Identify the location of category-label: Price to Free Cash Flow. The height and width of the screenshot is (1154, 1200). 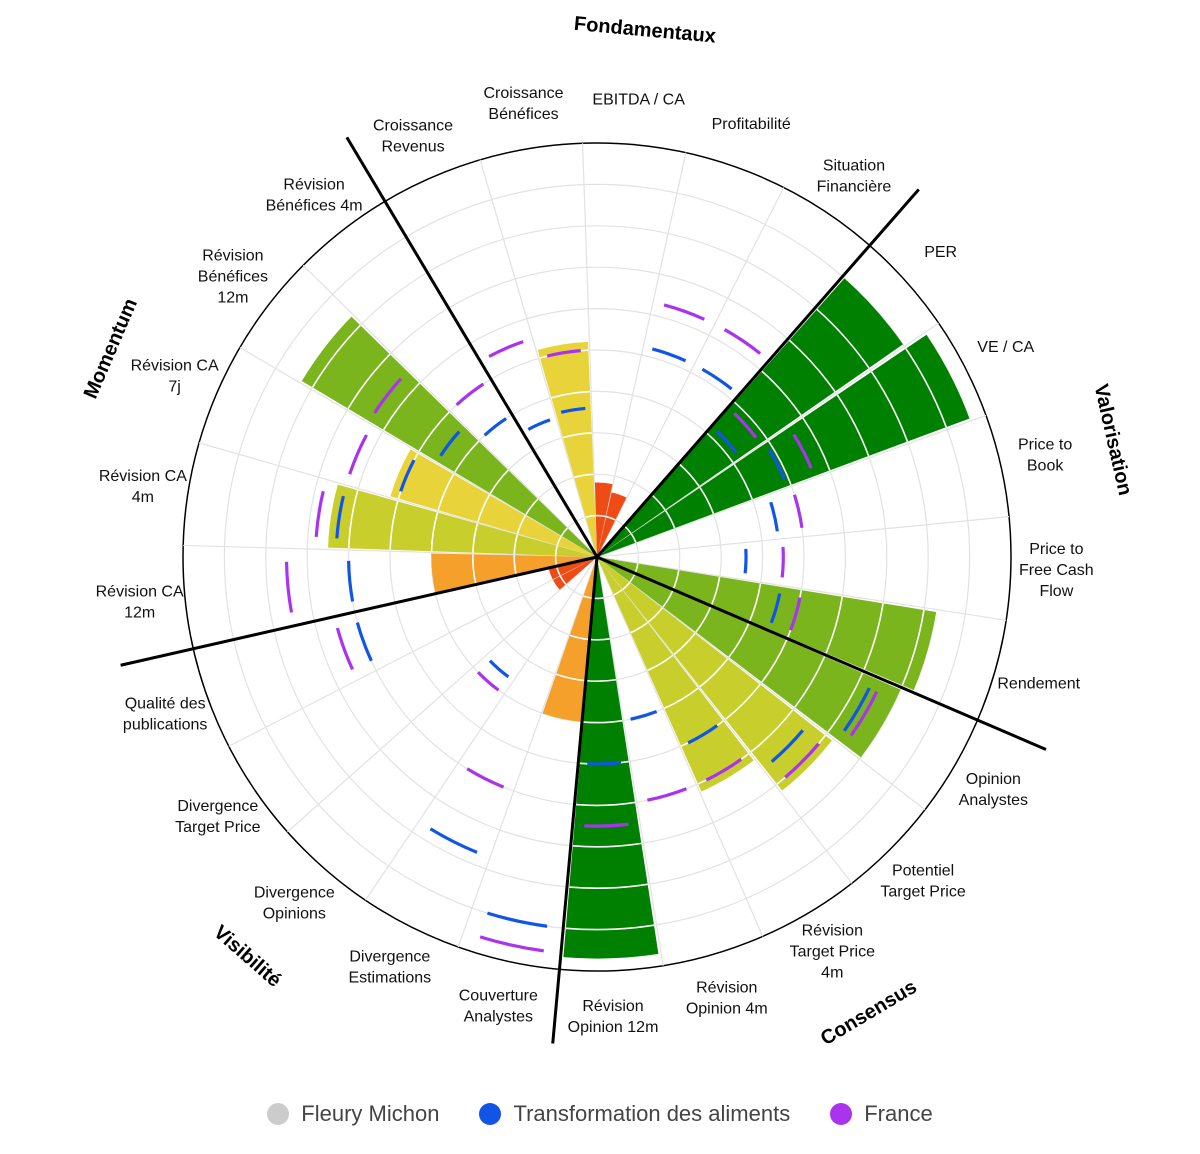
(1056, 570).